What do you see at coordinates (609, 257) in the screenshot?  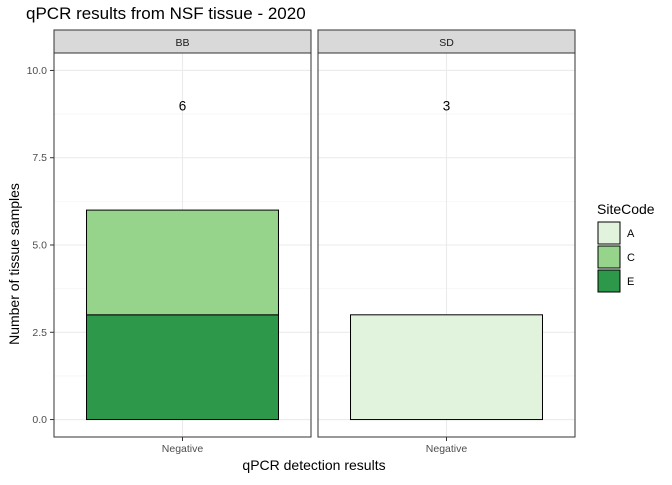 I see `legend-swatch-c` at bounding box center [609, 257].